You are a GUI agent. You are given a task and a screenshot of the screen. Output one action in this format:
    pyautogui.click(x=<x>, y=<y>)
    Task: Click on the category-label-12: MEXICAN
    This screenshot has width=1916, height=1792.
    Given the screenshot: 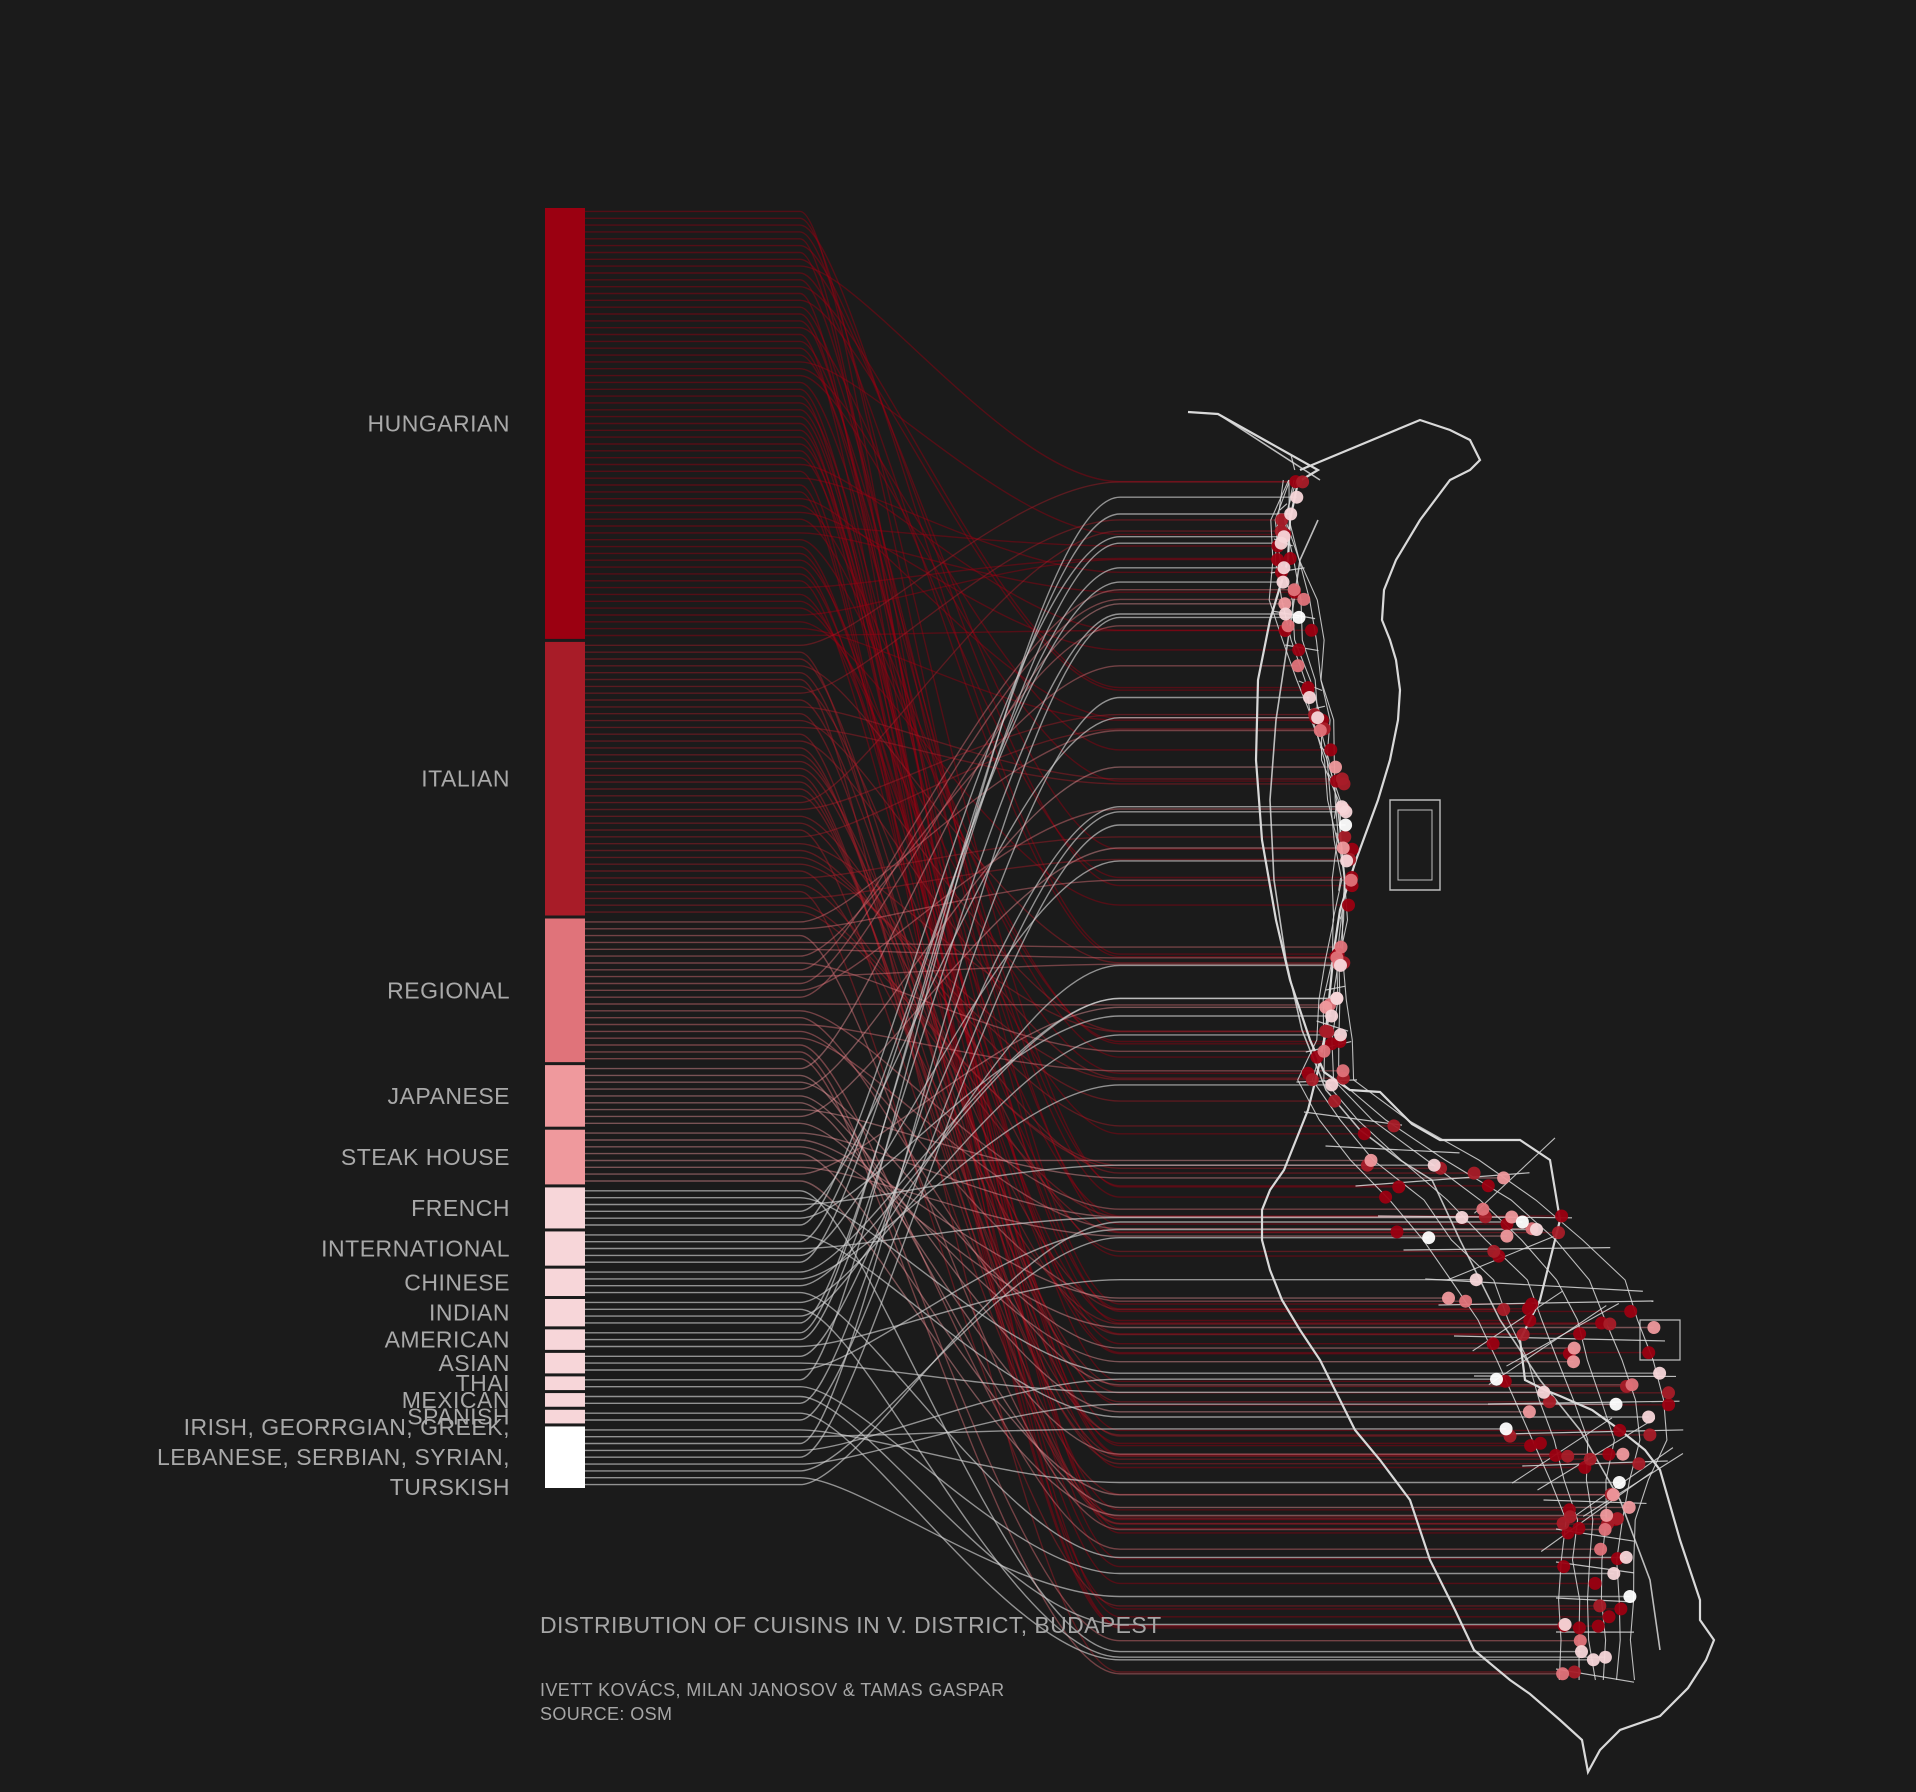 What is the action you would take?
    pyautogui.click(x=456, y=1400)
    